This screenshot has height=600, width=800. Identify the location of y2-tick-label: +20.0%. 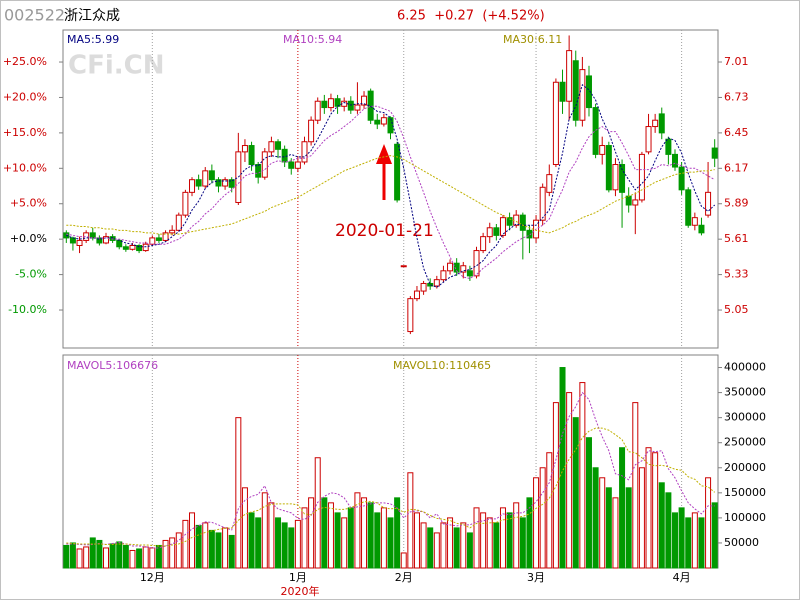
(25, 96).